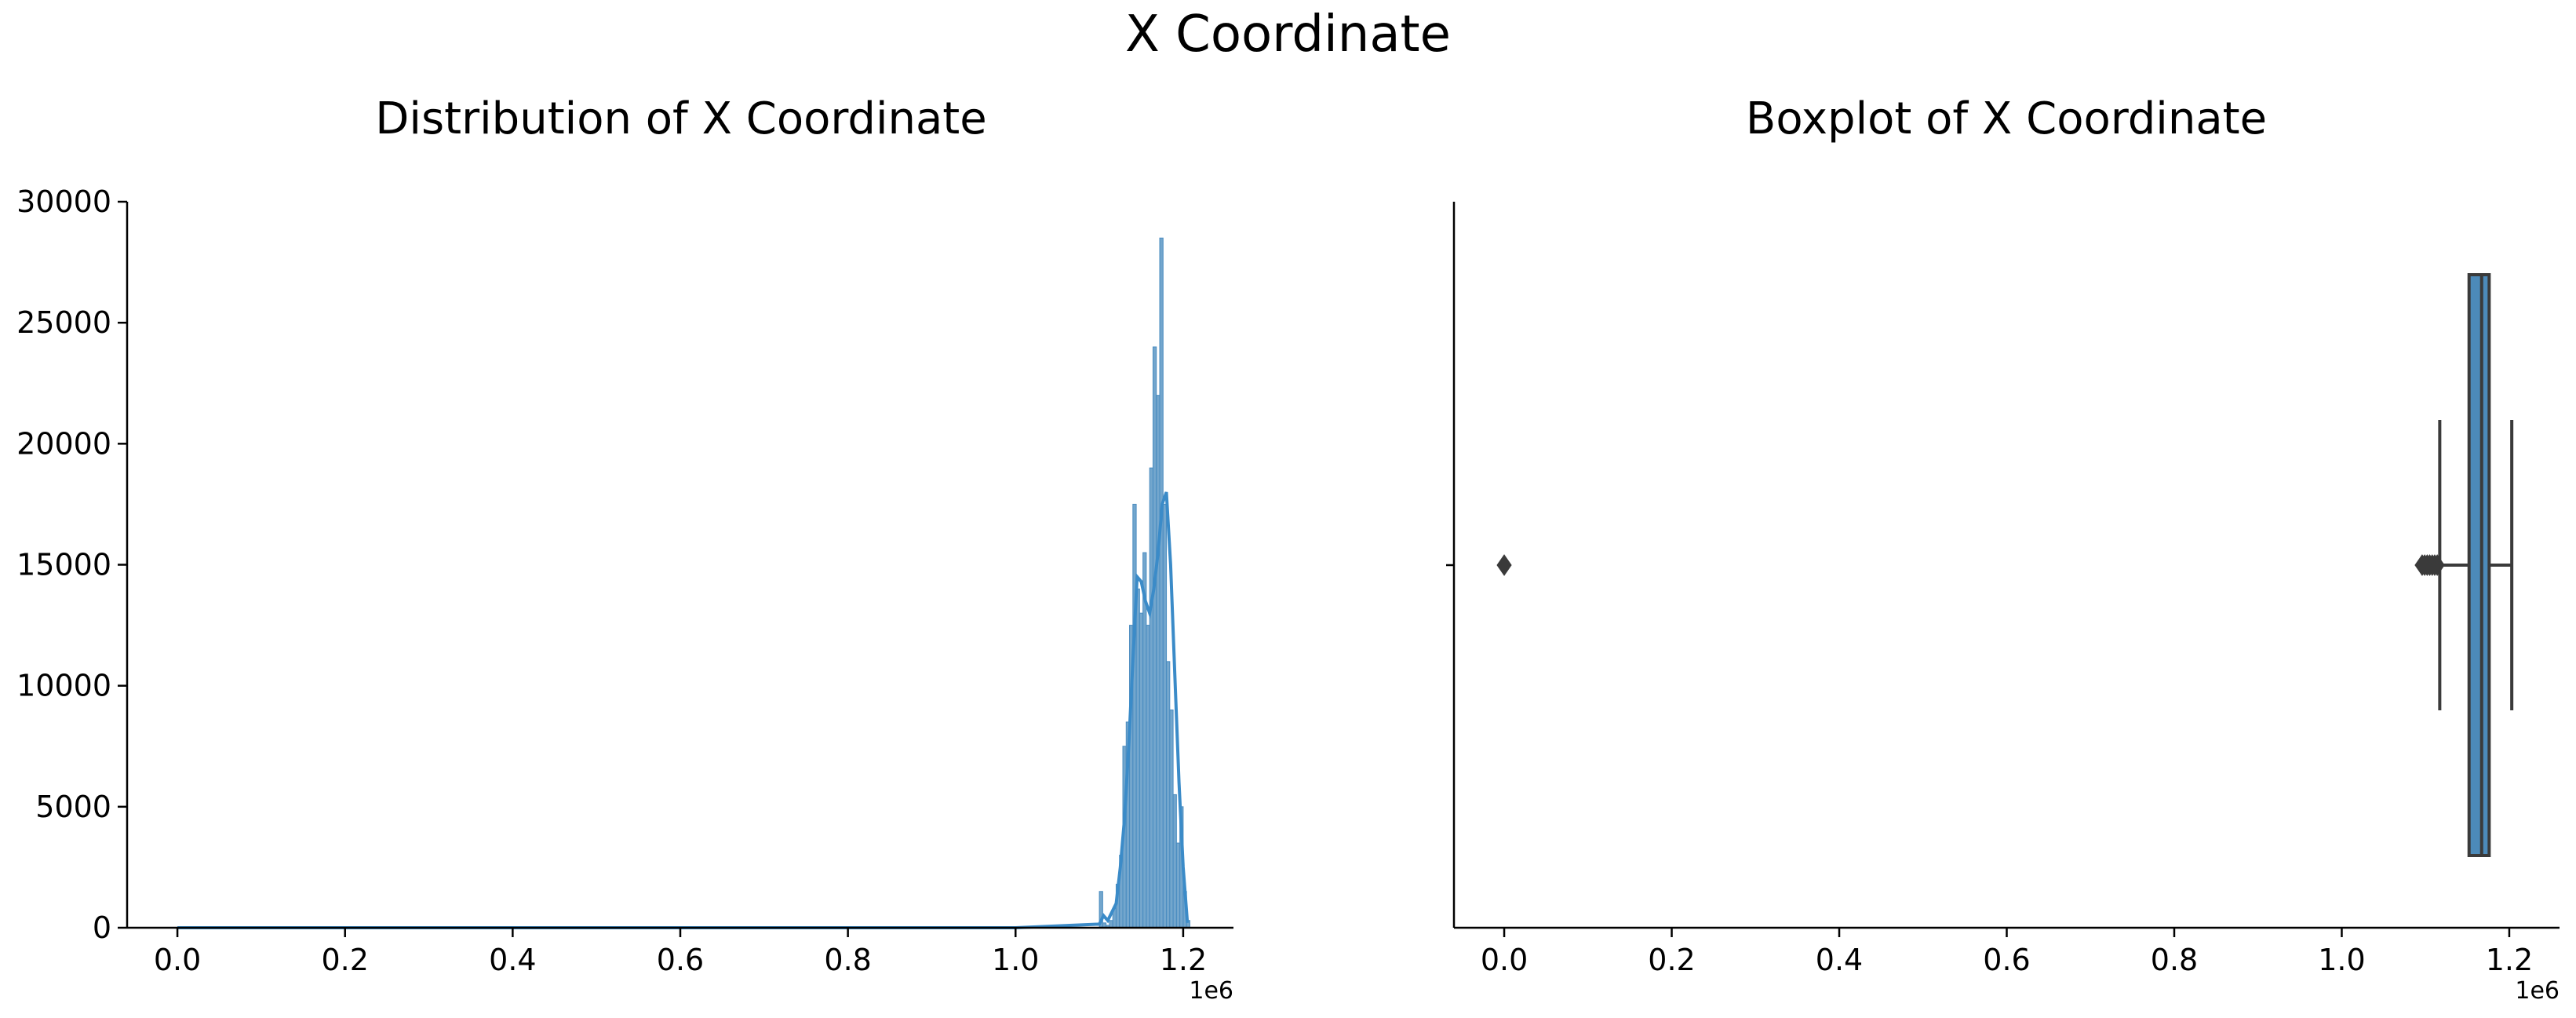 The height and width of the screenshot is (1018, 2576). Describe the element at coordinates (63, 323) in the screenshot. I see `y-tick-label: 25000` at that location.